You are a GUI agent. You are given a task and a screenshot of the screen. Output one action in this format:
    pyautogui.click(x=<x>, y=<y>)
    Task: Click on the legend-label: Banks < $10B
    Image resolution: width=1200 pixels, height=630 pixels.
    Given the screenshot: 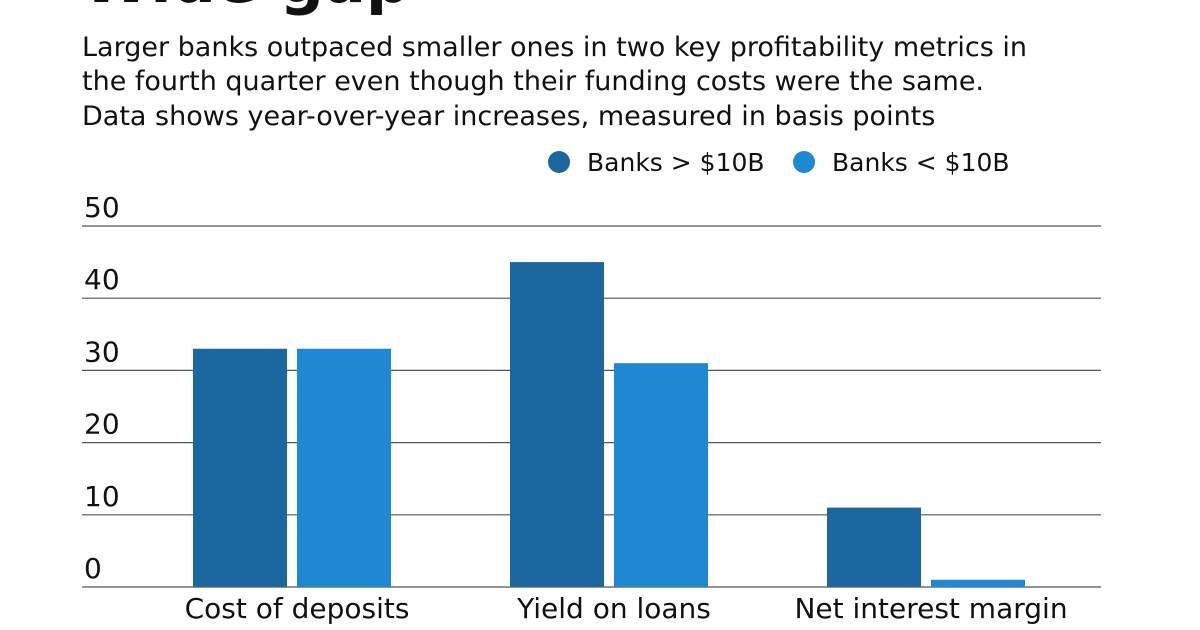 What is the action you would take?
    pyautogui.click(x=921, y=162)
    